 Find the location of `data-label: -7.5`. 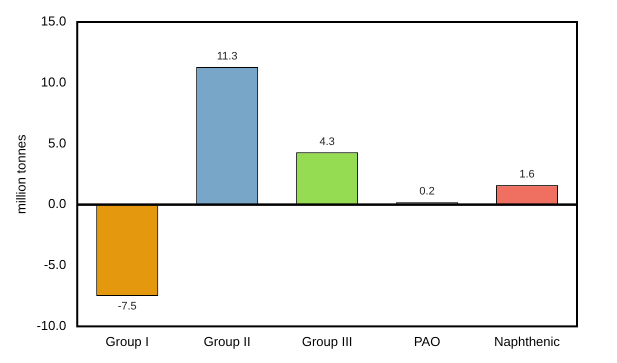

data-label: -7.5 is located at coordinates (127, 306).